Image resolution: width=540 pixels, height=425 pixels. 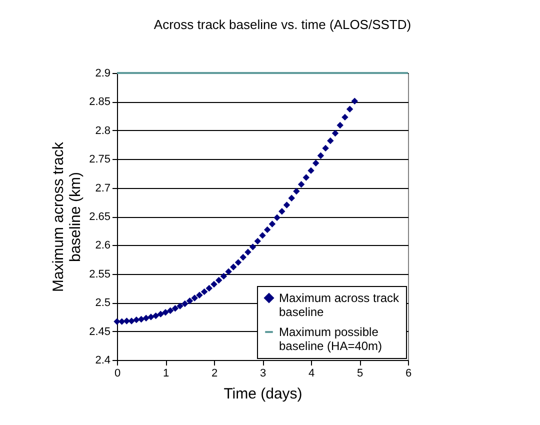 What do you see at coordinates (99, 102) in the screenshot?
I see `y-tick-label: 2.85` at bounding box center [99, 102].